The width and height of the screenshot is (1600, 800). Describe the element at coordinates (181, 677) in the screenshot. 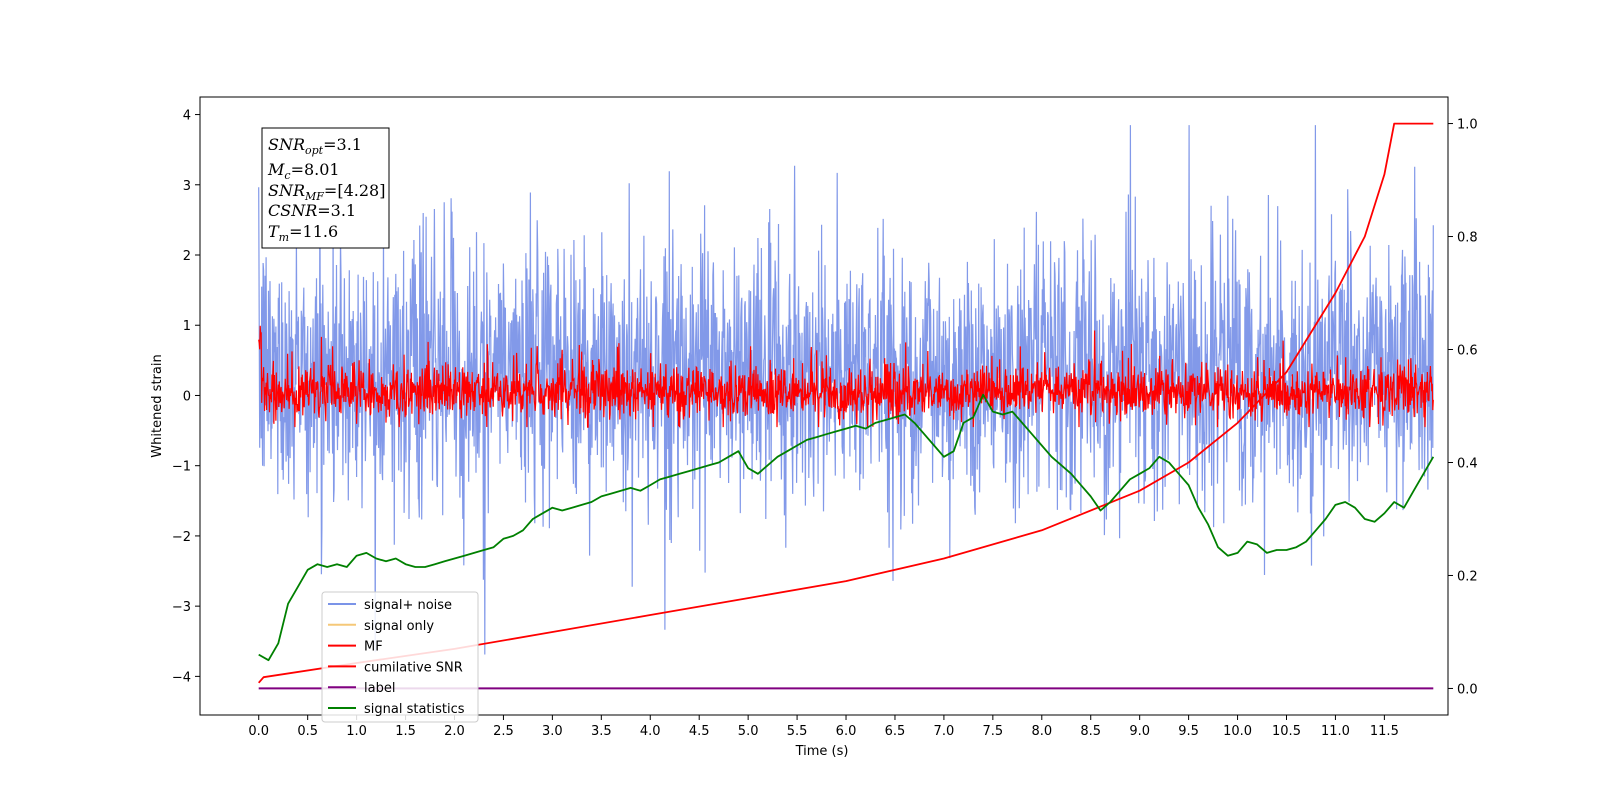

I see `y-left-tick-label: −4` at that location.